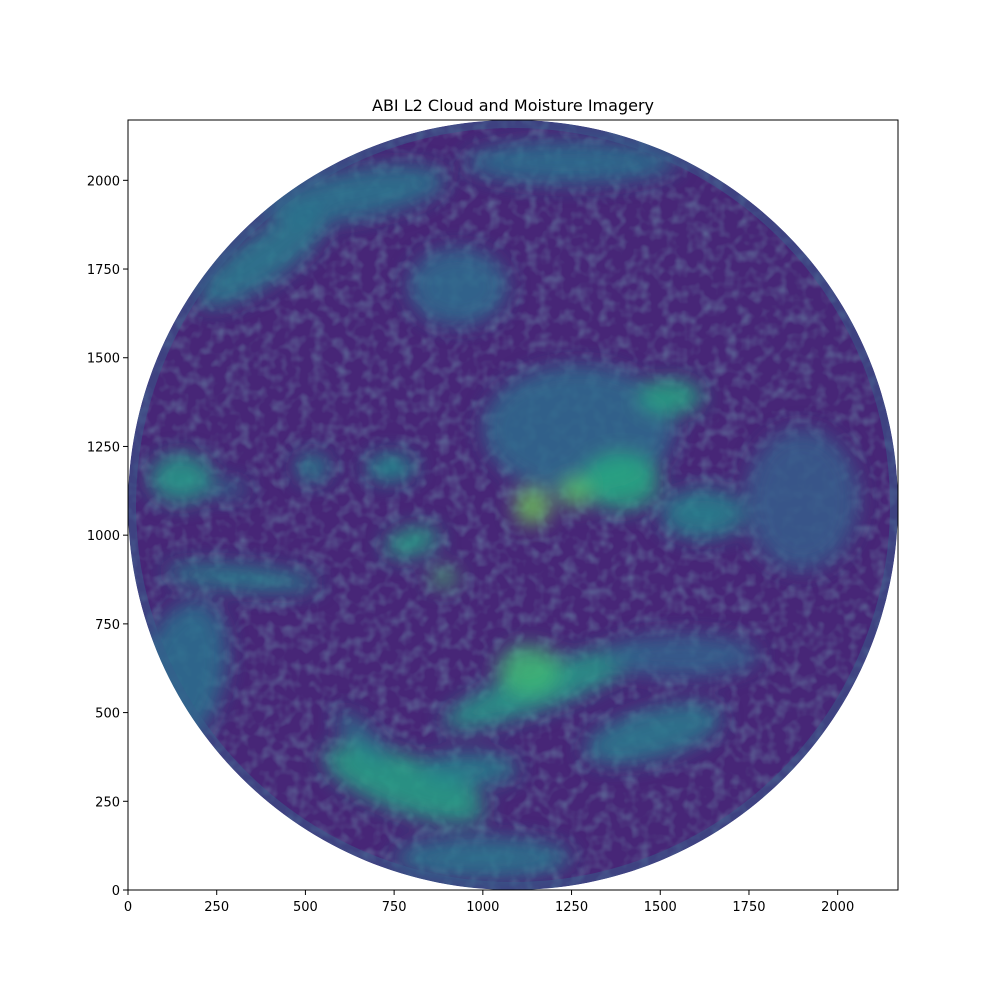  What do you see at coordinates (107, 714) in the screenshot?
I see `y-tick-label: 500` at bounding box center [107, 714].